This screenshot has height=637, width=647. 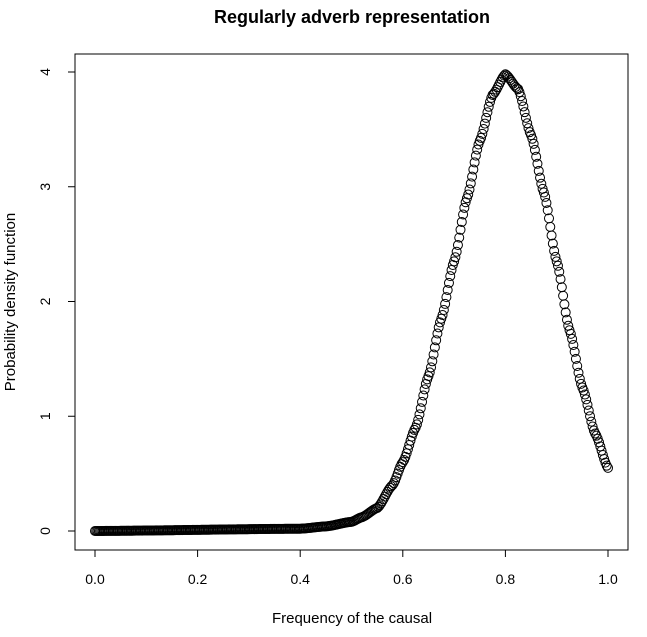 I want to click on x-tick-label: 0.6, so click(x=403, y=579).